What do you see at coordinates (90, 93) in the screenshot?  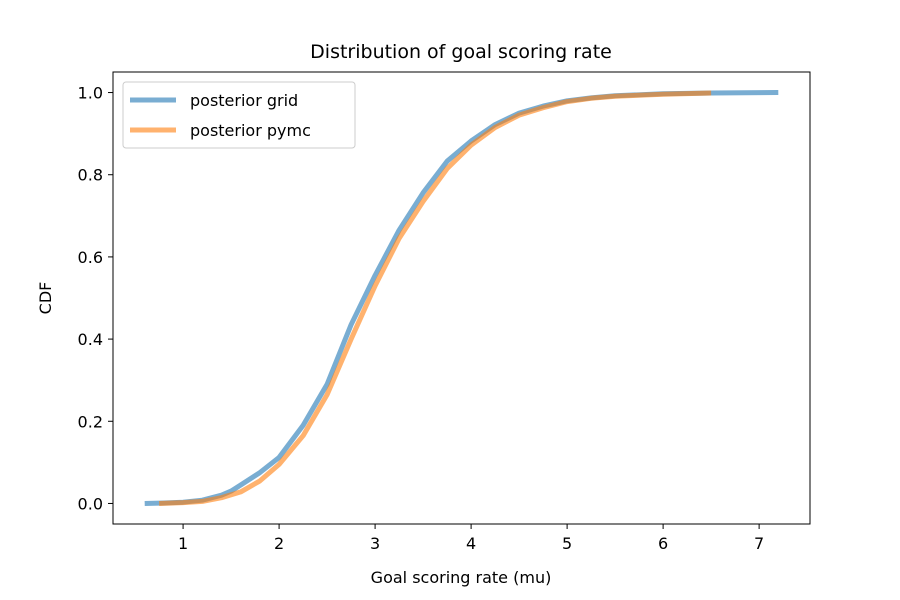 I see `y-tick-label: 1.0` at bounding box center [90, 93].